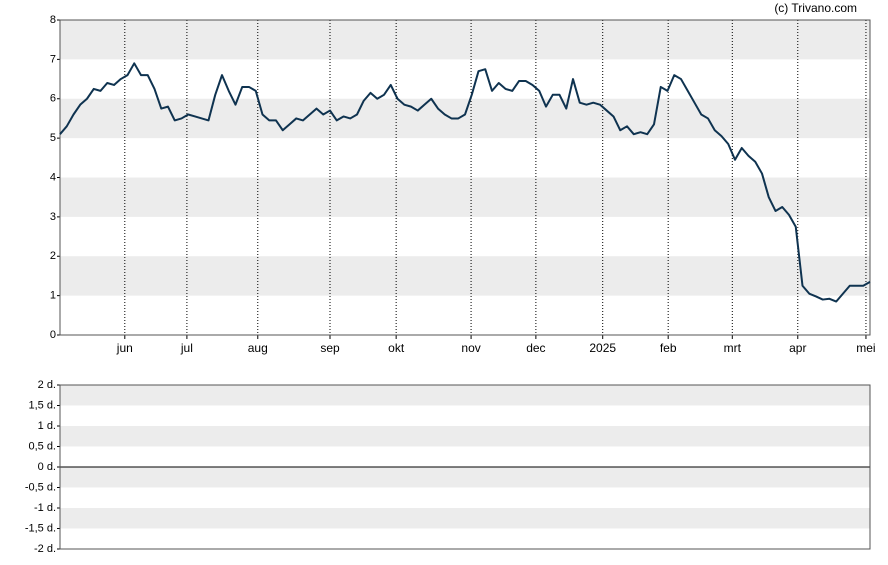  Describe the element at coordinates (45, 549) in the screenshot. I see `y-tick-label: -2 d.` at that location.